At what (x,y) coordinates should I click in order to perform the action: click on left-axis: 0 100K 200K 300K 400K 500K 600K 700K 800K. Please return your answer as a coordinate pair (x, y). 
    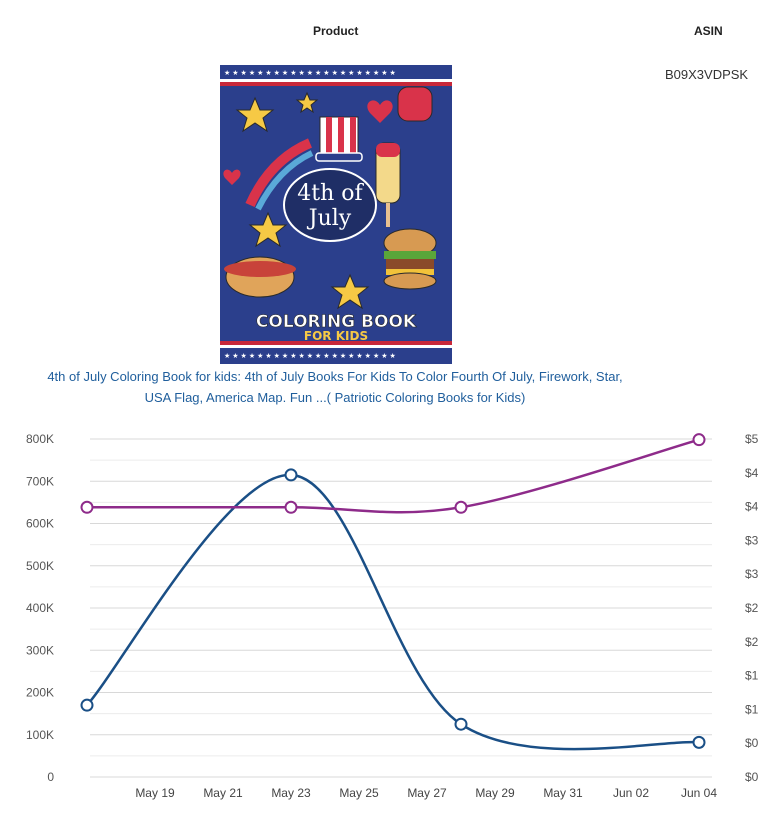
    Looking at the image, I should click on (40, 608).